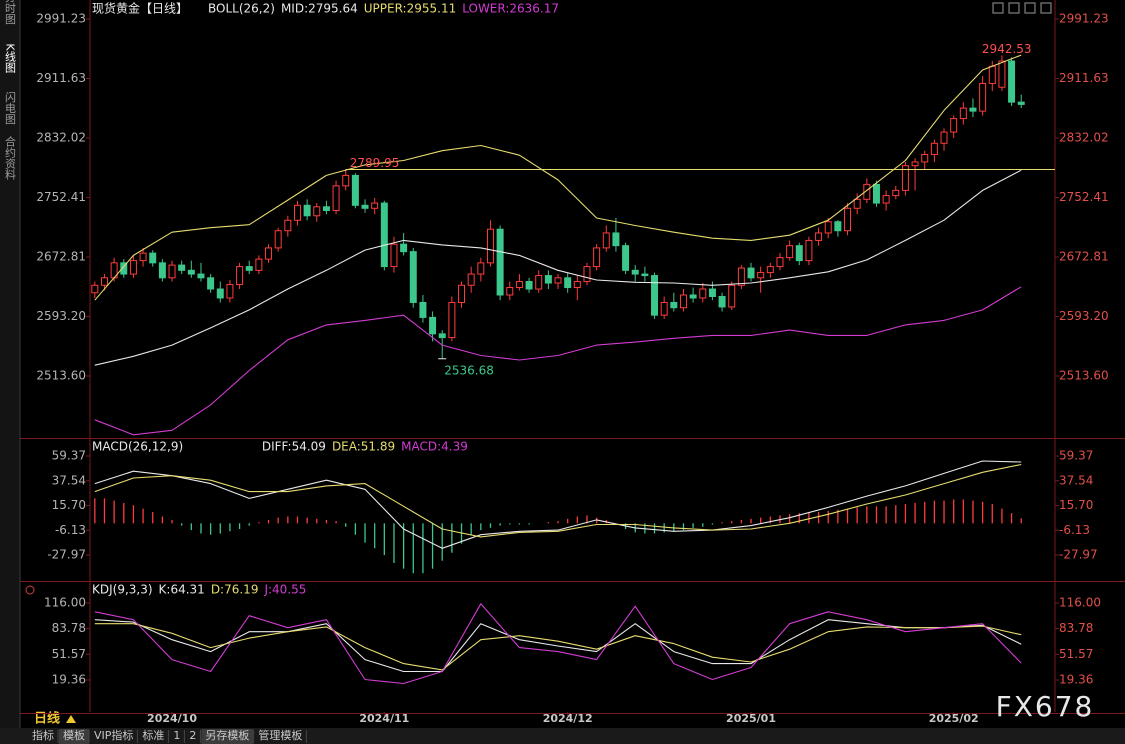 The height and width of the screenshot is (744, 1125). I want to click on sidebar-tab: 合约资料, so click(10, 158).